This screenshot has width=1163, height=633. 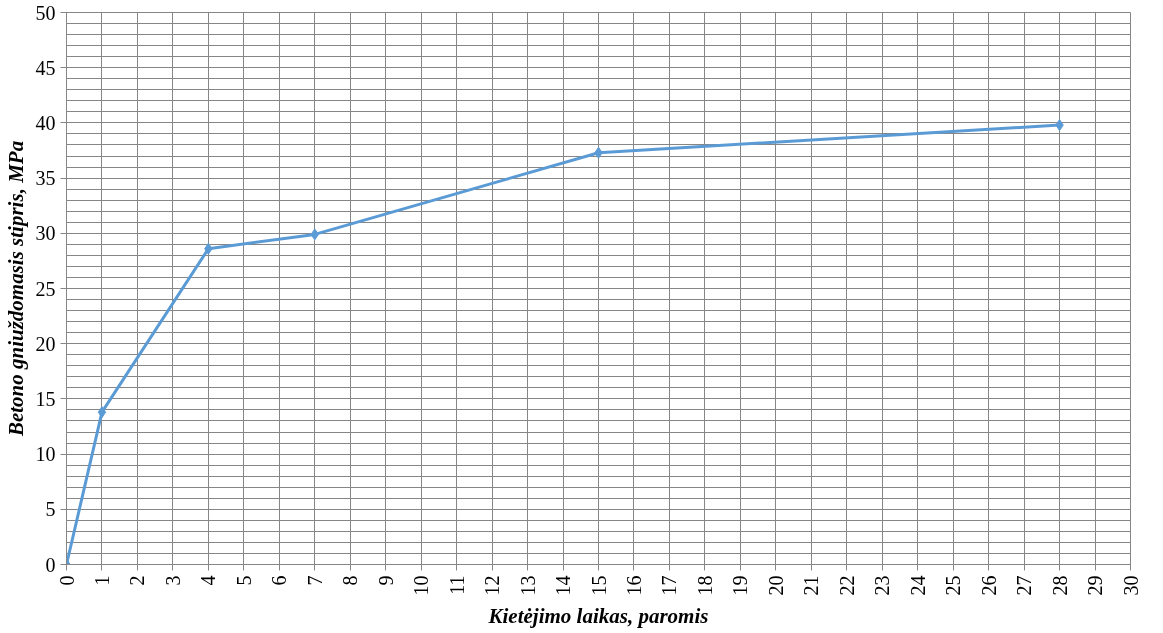 I want to click on y-tick-label: 35, so click(x=45, y=178).